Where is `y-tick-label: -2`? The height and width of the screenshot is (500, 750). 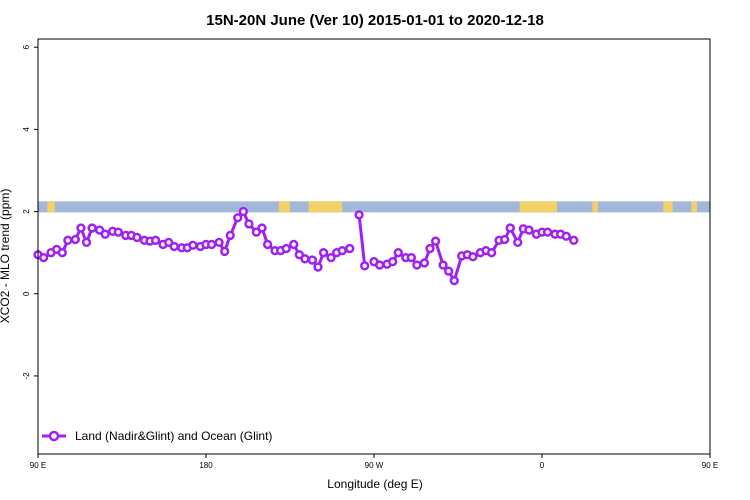
y-tick-label: -2 is located at coordinates (26, 376).